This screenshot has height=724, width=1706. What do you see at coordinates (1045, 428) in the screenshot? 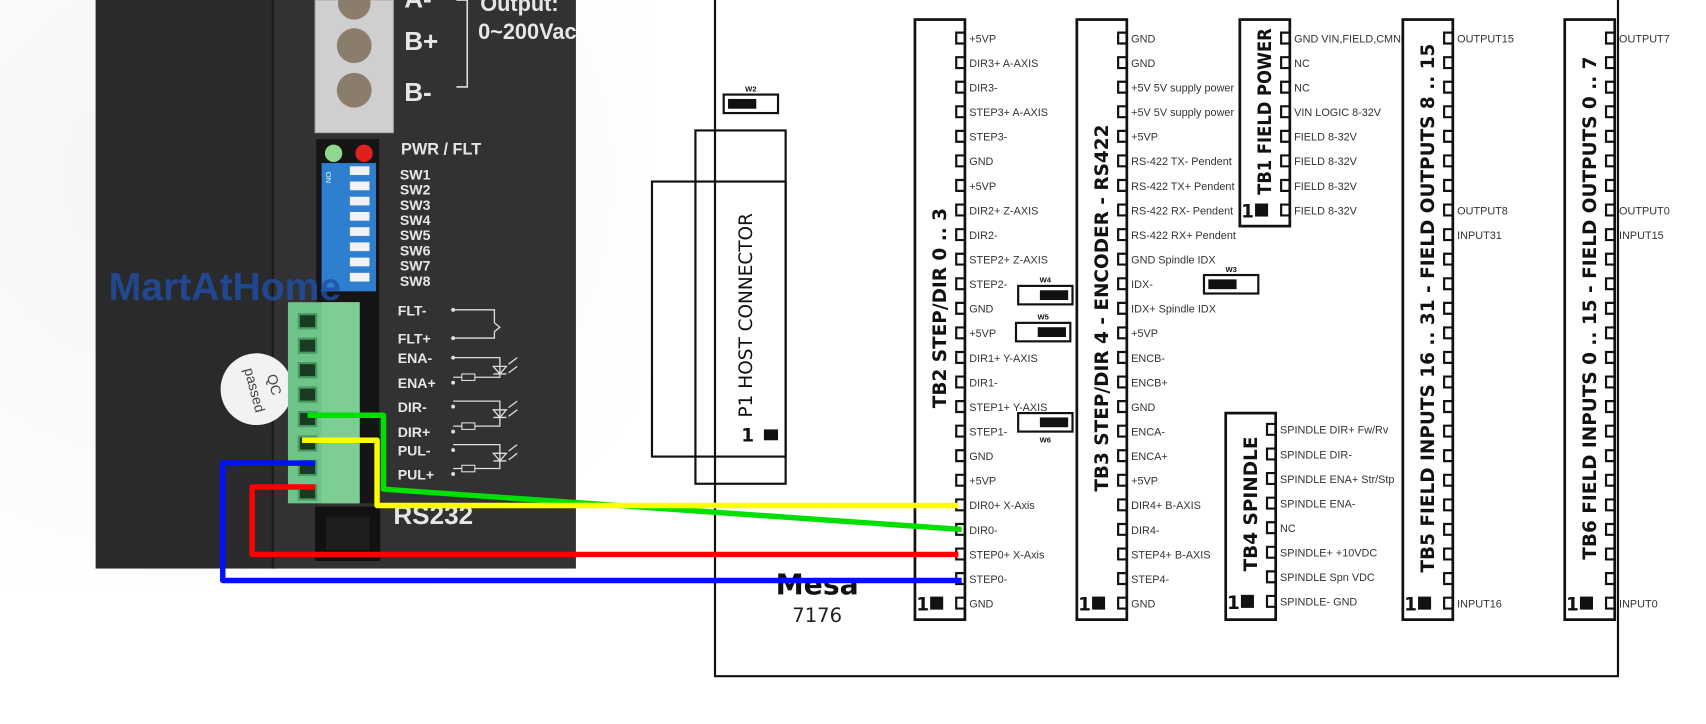
I see `jumper-w6: W6` at bounding box center [1045, 428].